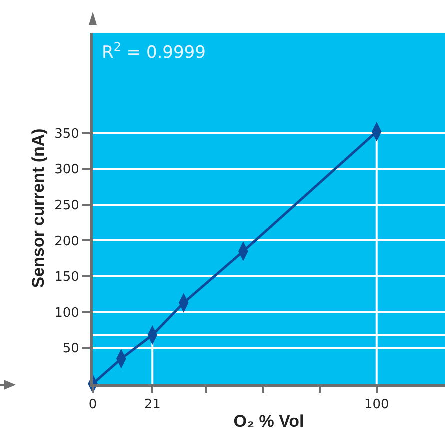 The height and width of the screenshot is (437, 445). Describe the element at coordinates (154, 52) in the screenshot. I see `annotation: R$^{2}$ = 0.9999` at that location.